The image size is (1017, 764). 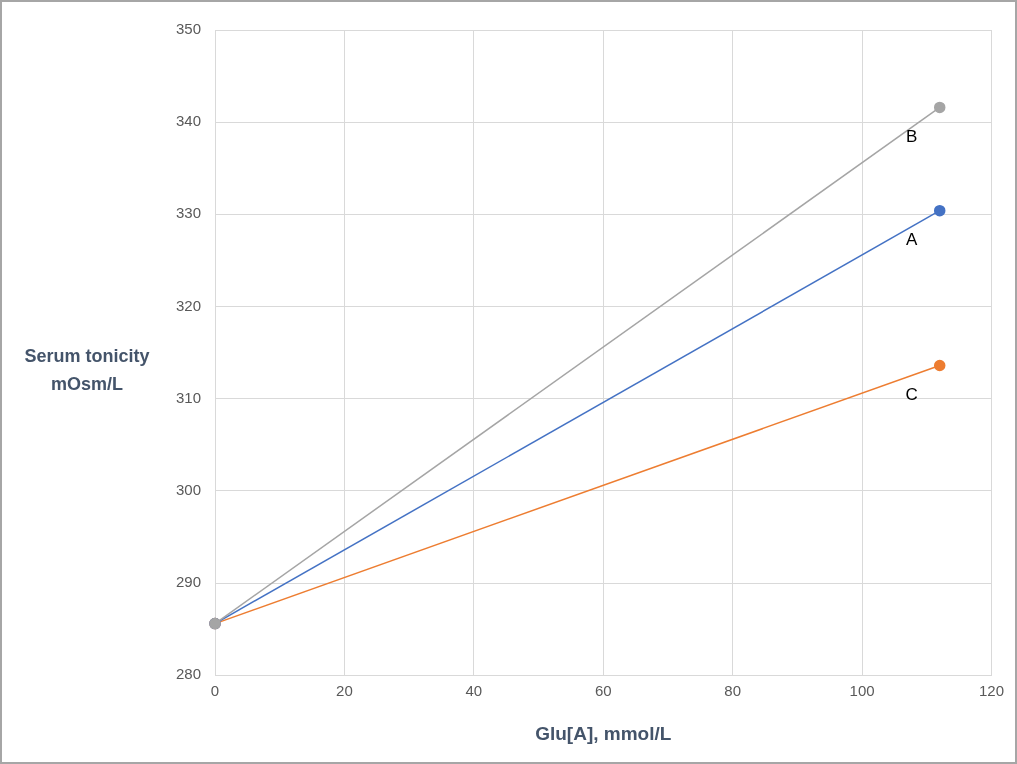 I want to click on series-label: B, so click(x=912, y=137).